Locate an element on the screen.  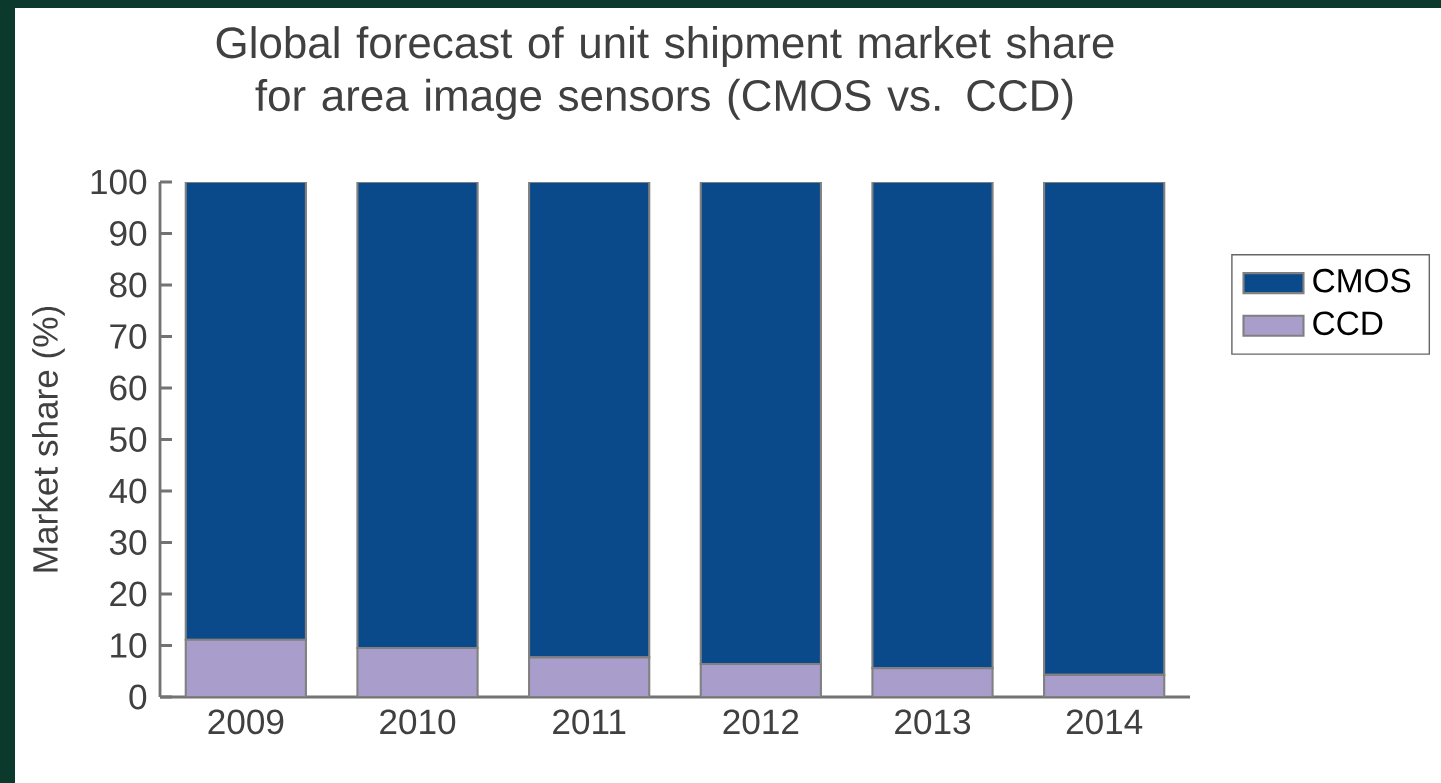
x-tick-label: 2014 is located at coordinates (1104, 722).